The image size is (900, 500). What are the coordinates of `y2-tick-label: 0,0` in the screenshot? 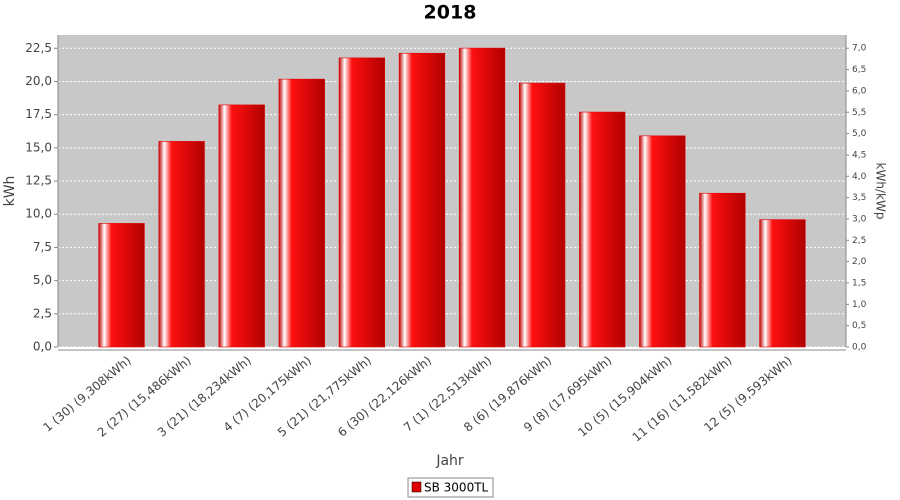 It's located at (859, 348).